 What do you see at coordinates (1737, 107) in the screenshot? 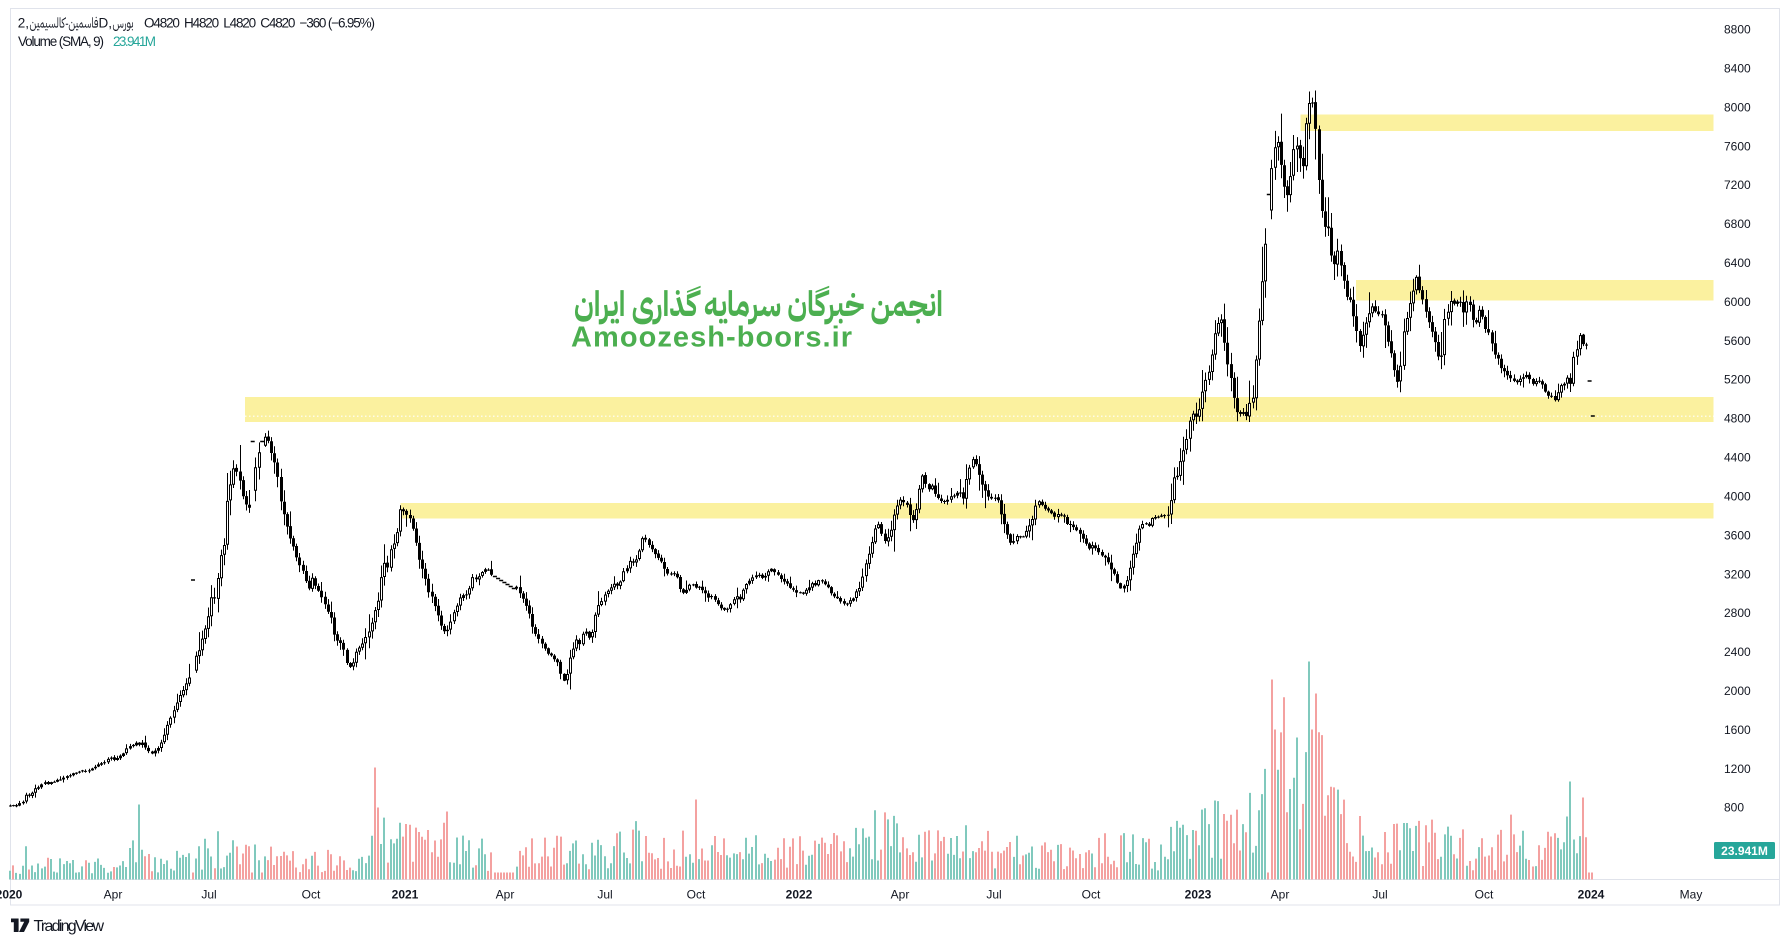
I see `svg-text: 8000` at bounding box center [1737, 107].